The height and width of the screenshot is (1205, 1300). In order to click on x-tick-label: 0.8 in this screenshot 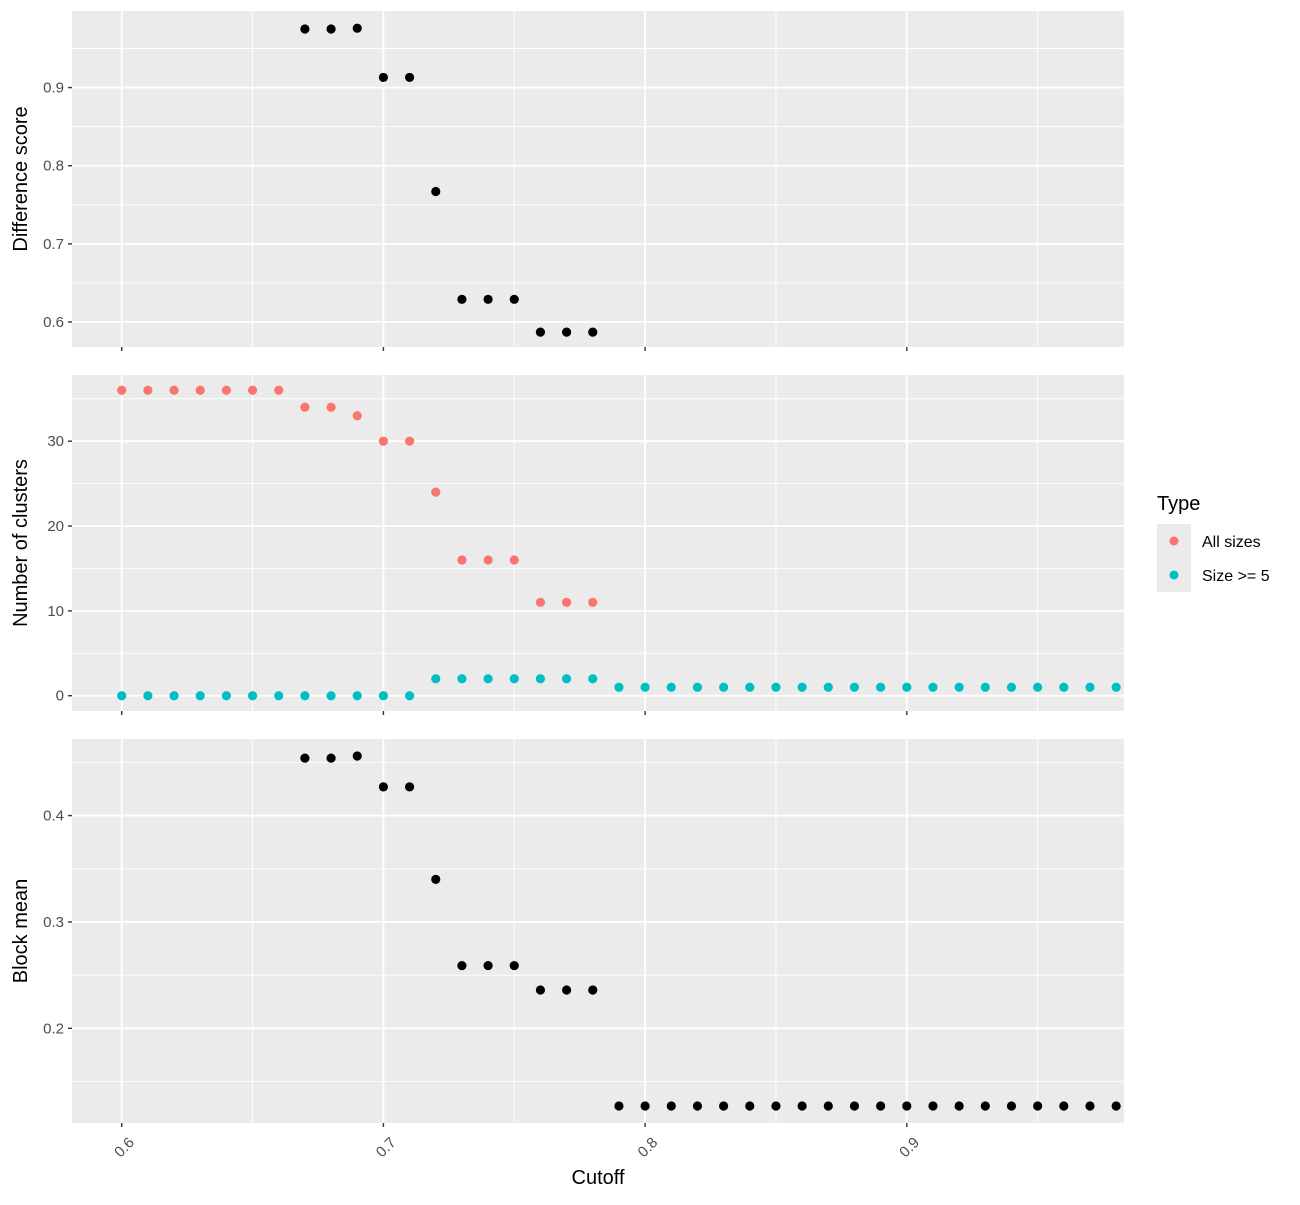, I will do `click(648, 1147)`.